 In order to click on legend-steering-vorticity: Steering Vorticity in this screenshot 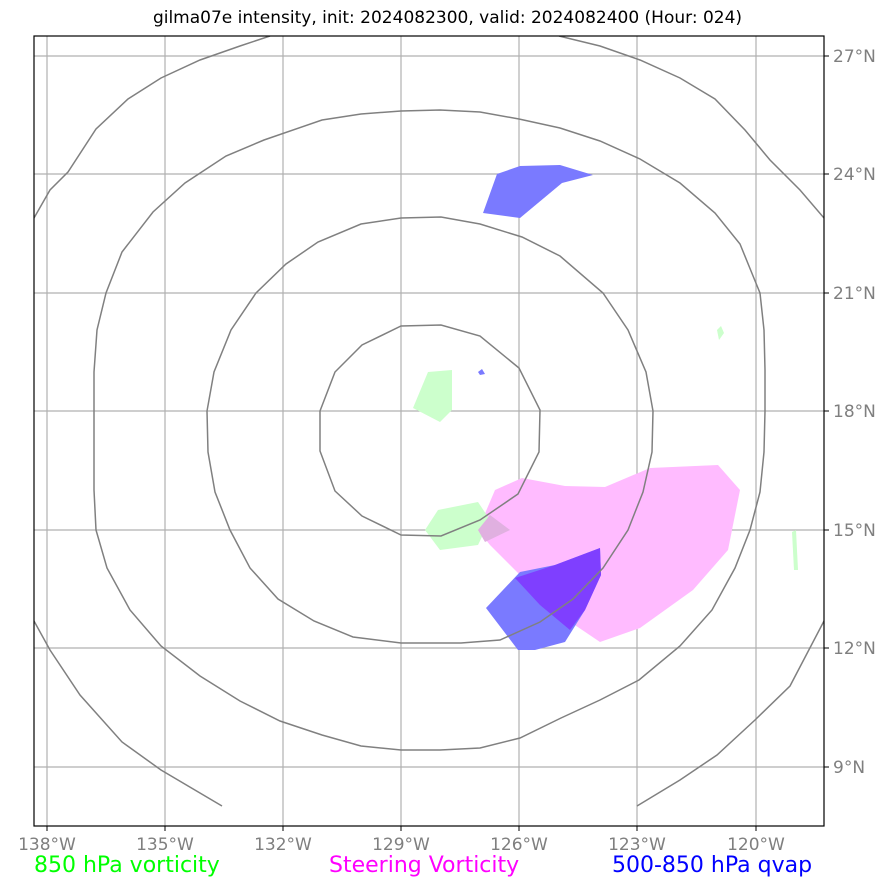, I will do `click(424, 865)`.